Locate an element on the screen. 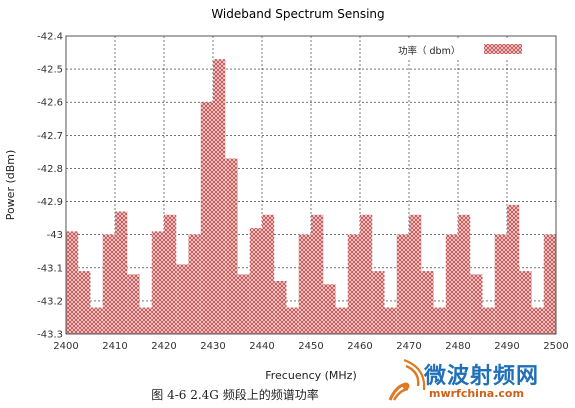  y-tick-label: -42.5 is located at coordinates (50, 70).